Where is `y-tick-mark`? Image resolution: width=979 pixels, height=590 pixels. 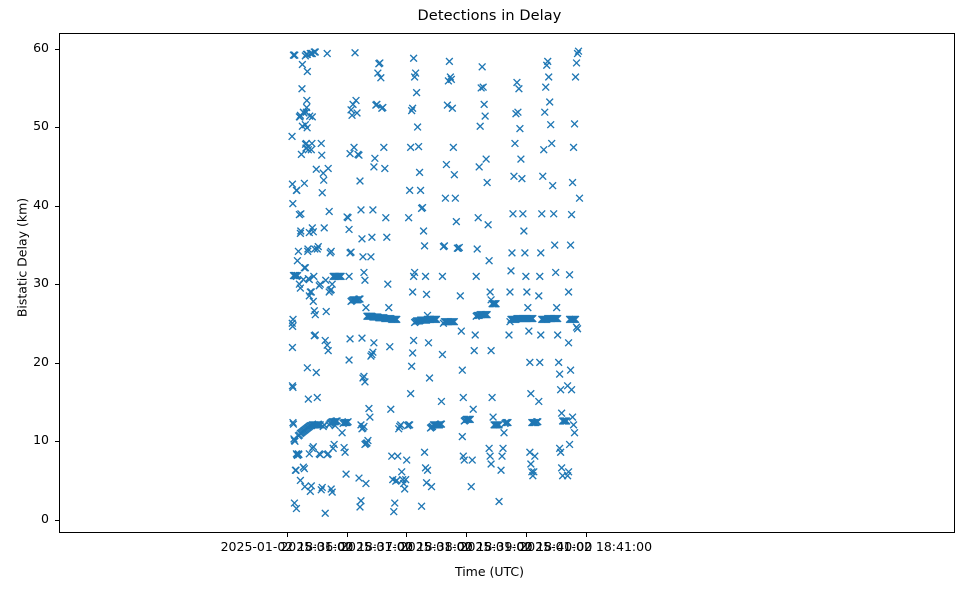
y-tick-mark is located at coordinates (57, 442).